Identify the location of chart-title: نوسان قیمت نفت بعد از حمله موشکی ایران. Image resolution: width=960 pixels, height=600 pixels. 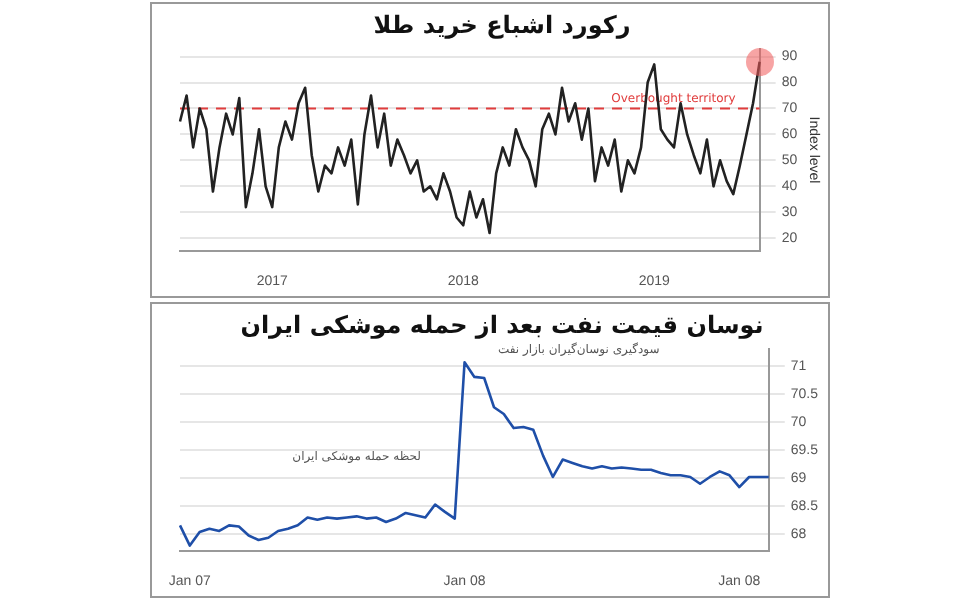
(502, 324).